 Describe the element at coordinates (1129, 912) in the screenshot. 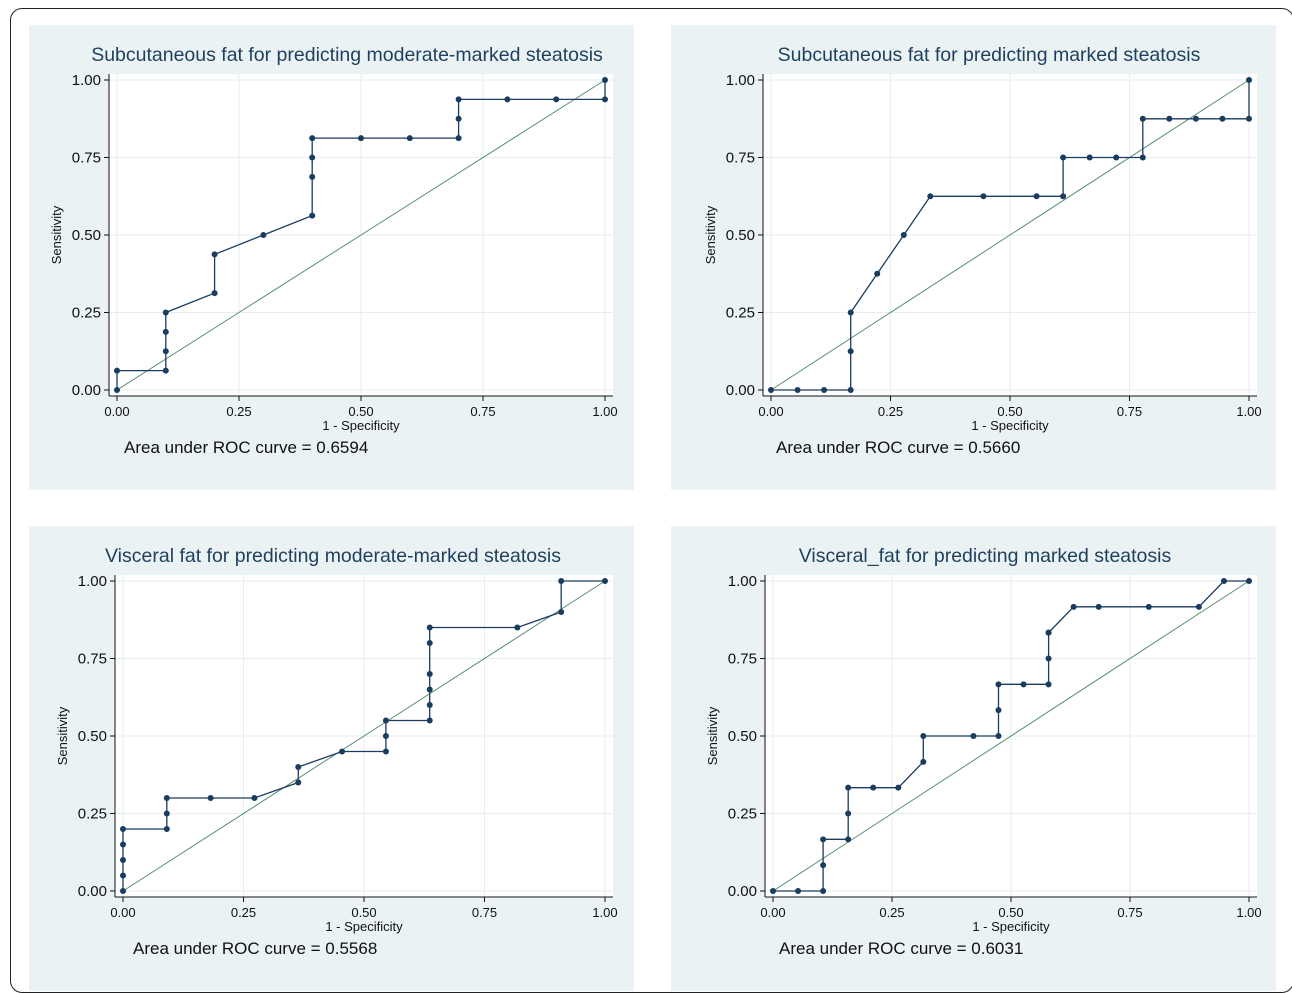

I see `x-tick-label: 0.75` at that location.